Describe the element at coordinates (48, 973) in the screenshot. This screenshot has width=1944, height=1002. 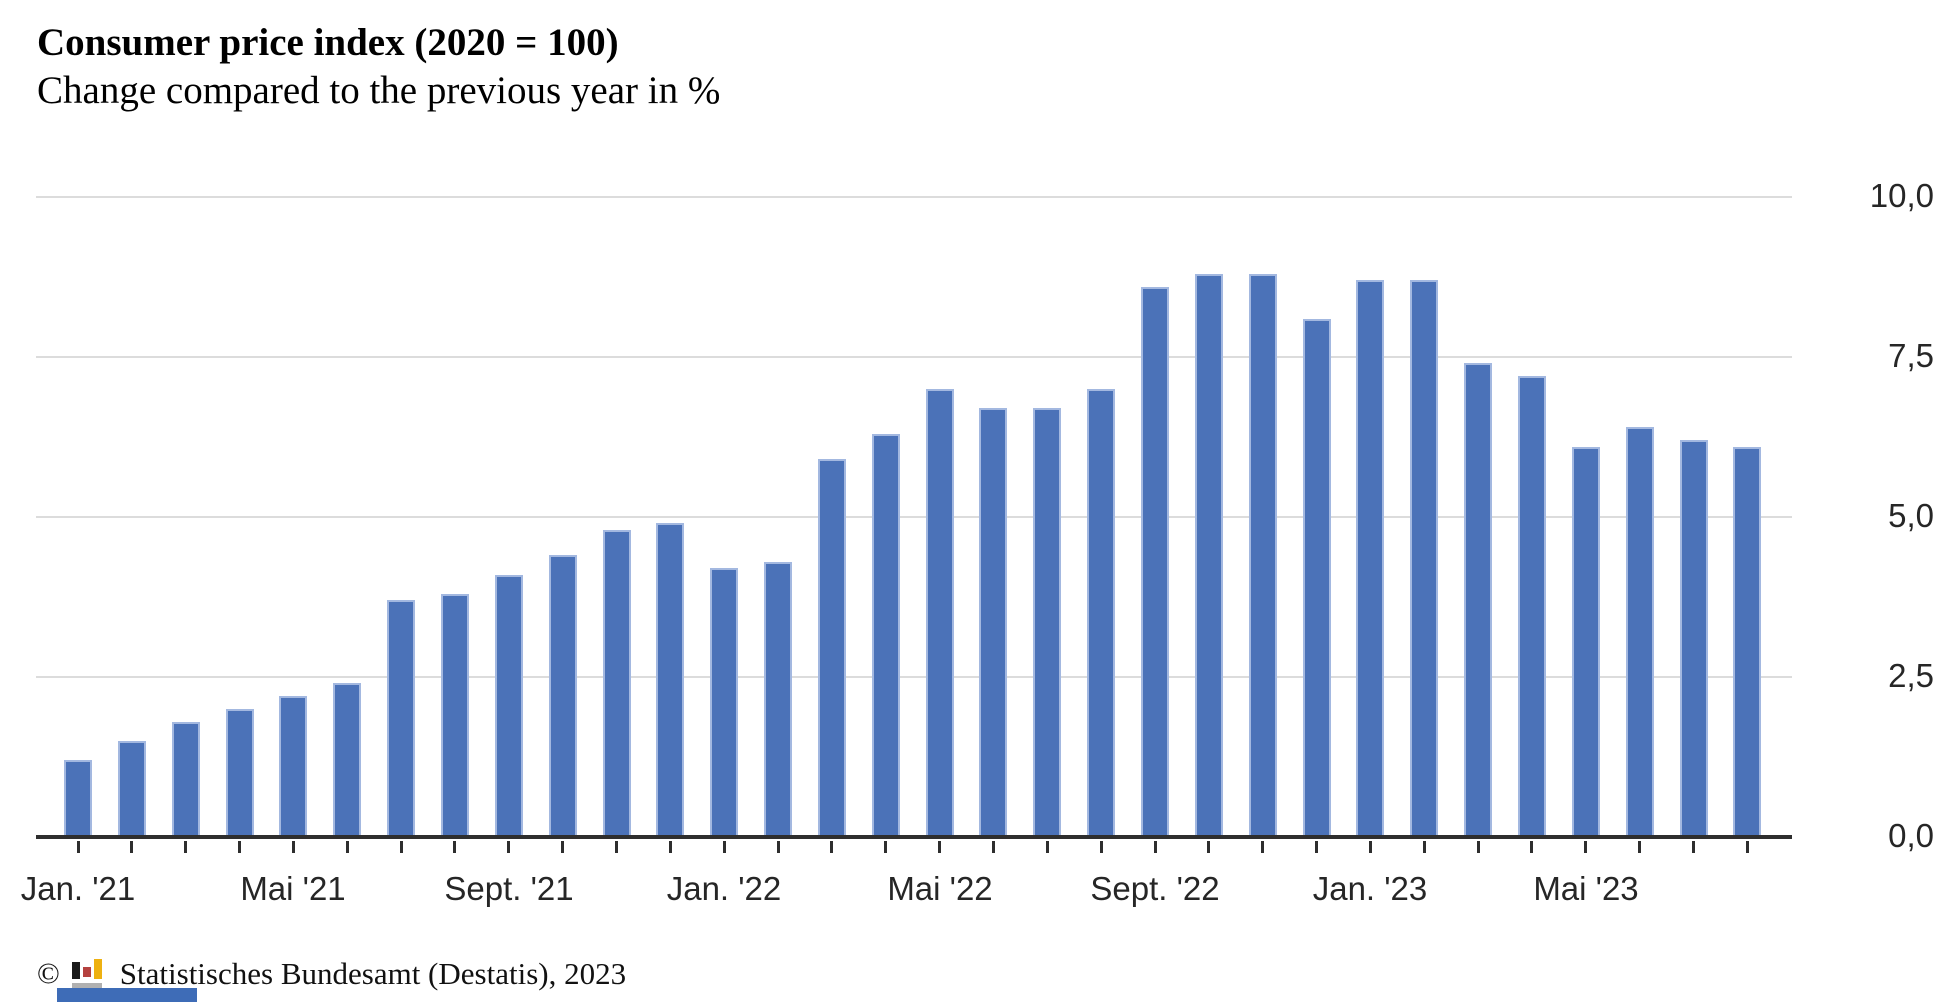
I see `copyright-symbol: ©` at that location.